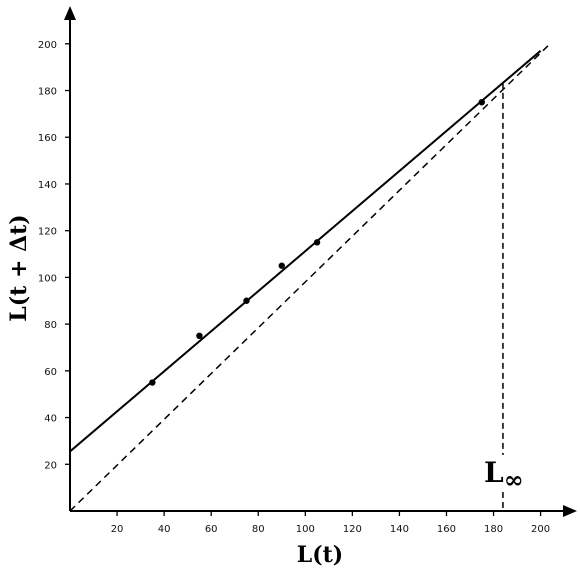 This screenshot has width=580, height=571. I want to click on l-infinity-main: L, so click(494, 472).